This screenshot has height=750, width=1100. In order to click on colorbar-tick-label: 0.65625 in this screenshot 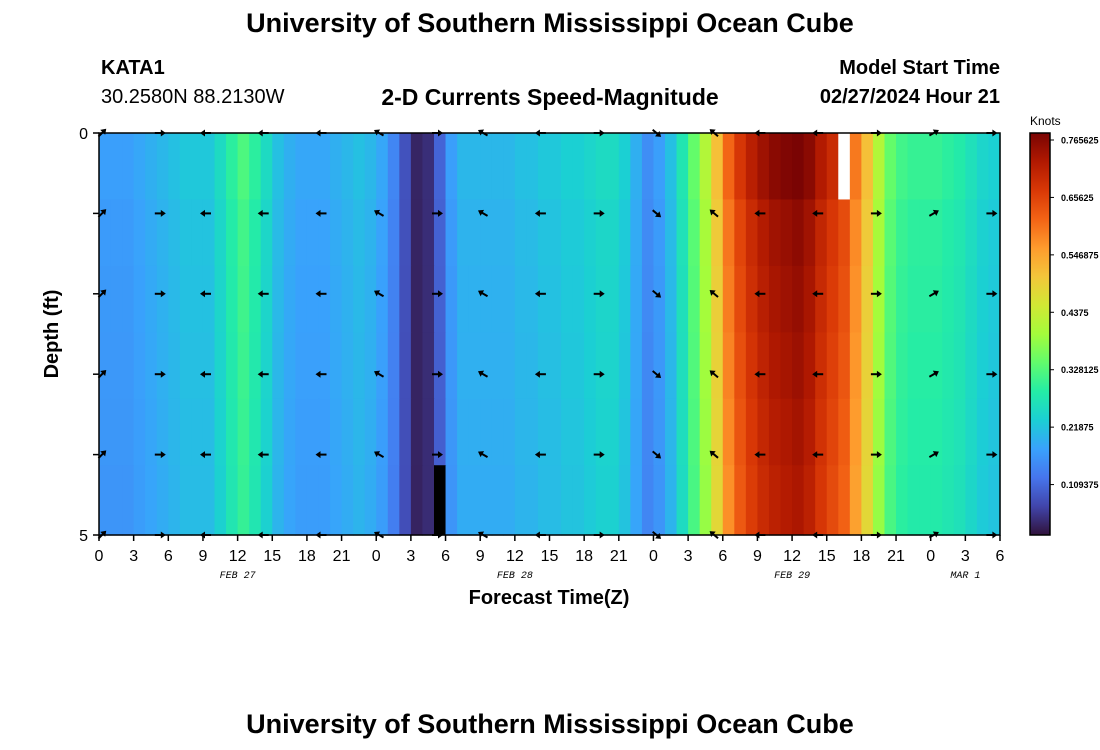, I will do `click(1077, 198)`.